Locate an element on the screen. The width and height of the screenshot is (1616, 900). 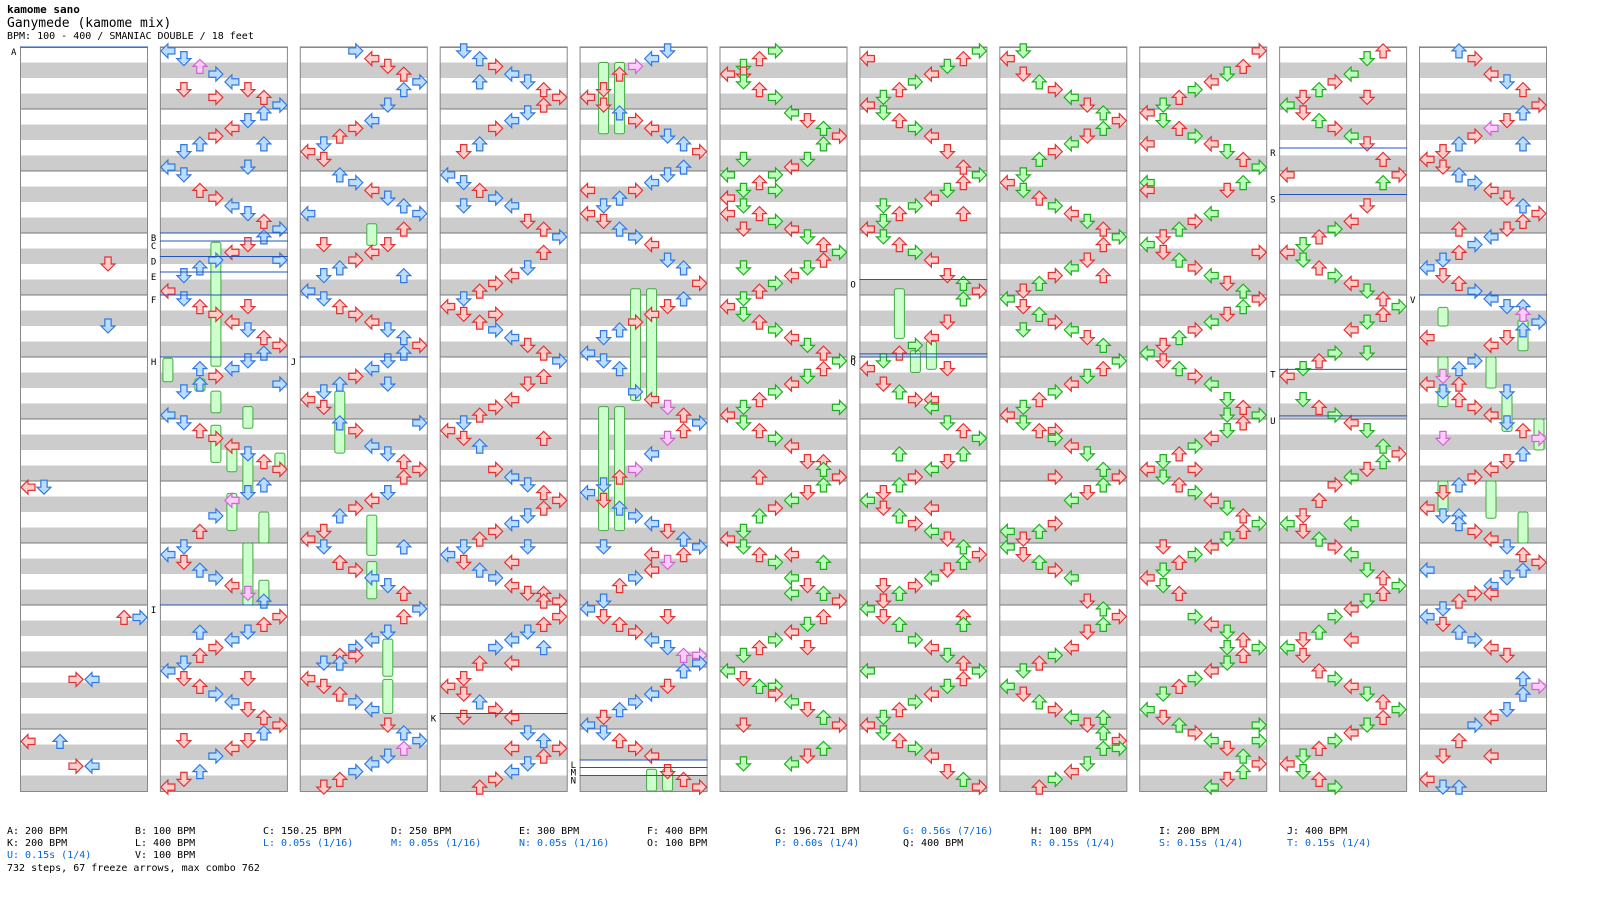
bpm-marker-label: C is located at coordinates (153, 247).